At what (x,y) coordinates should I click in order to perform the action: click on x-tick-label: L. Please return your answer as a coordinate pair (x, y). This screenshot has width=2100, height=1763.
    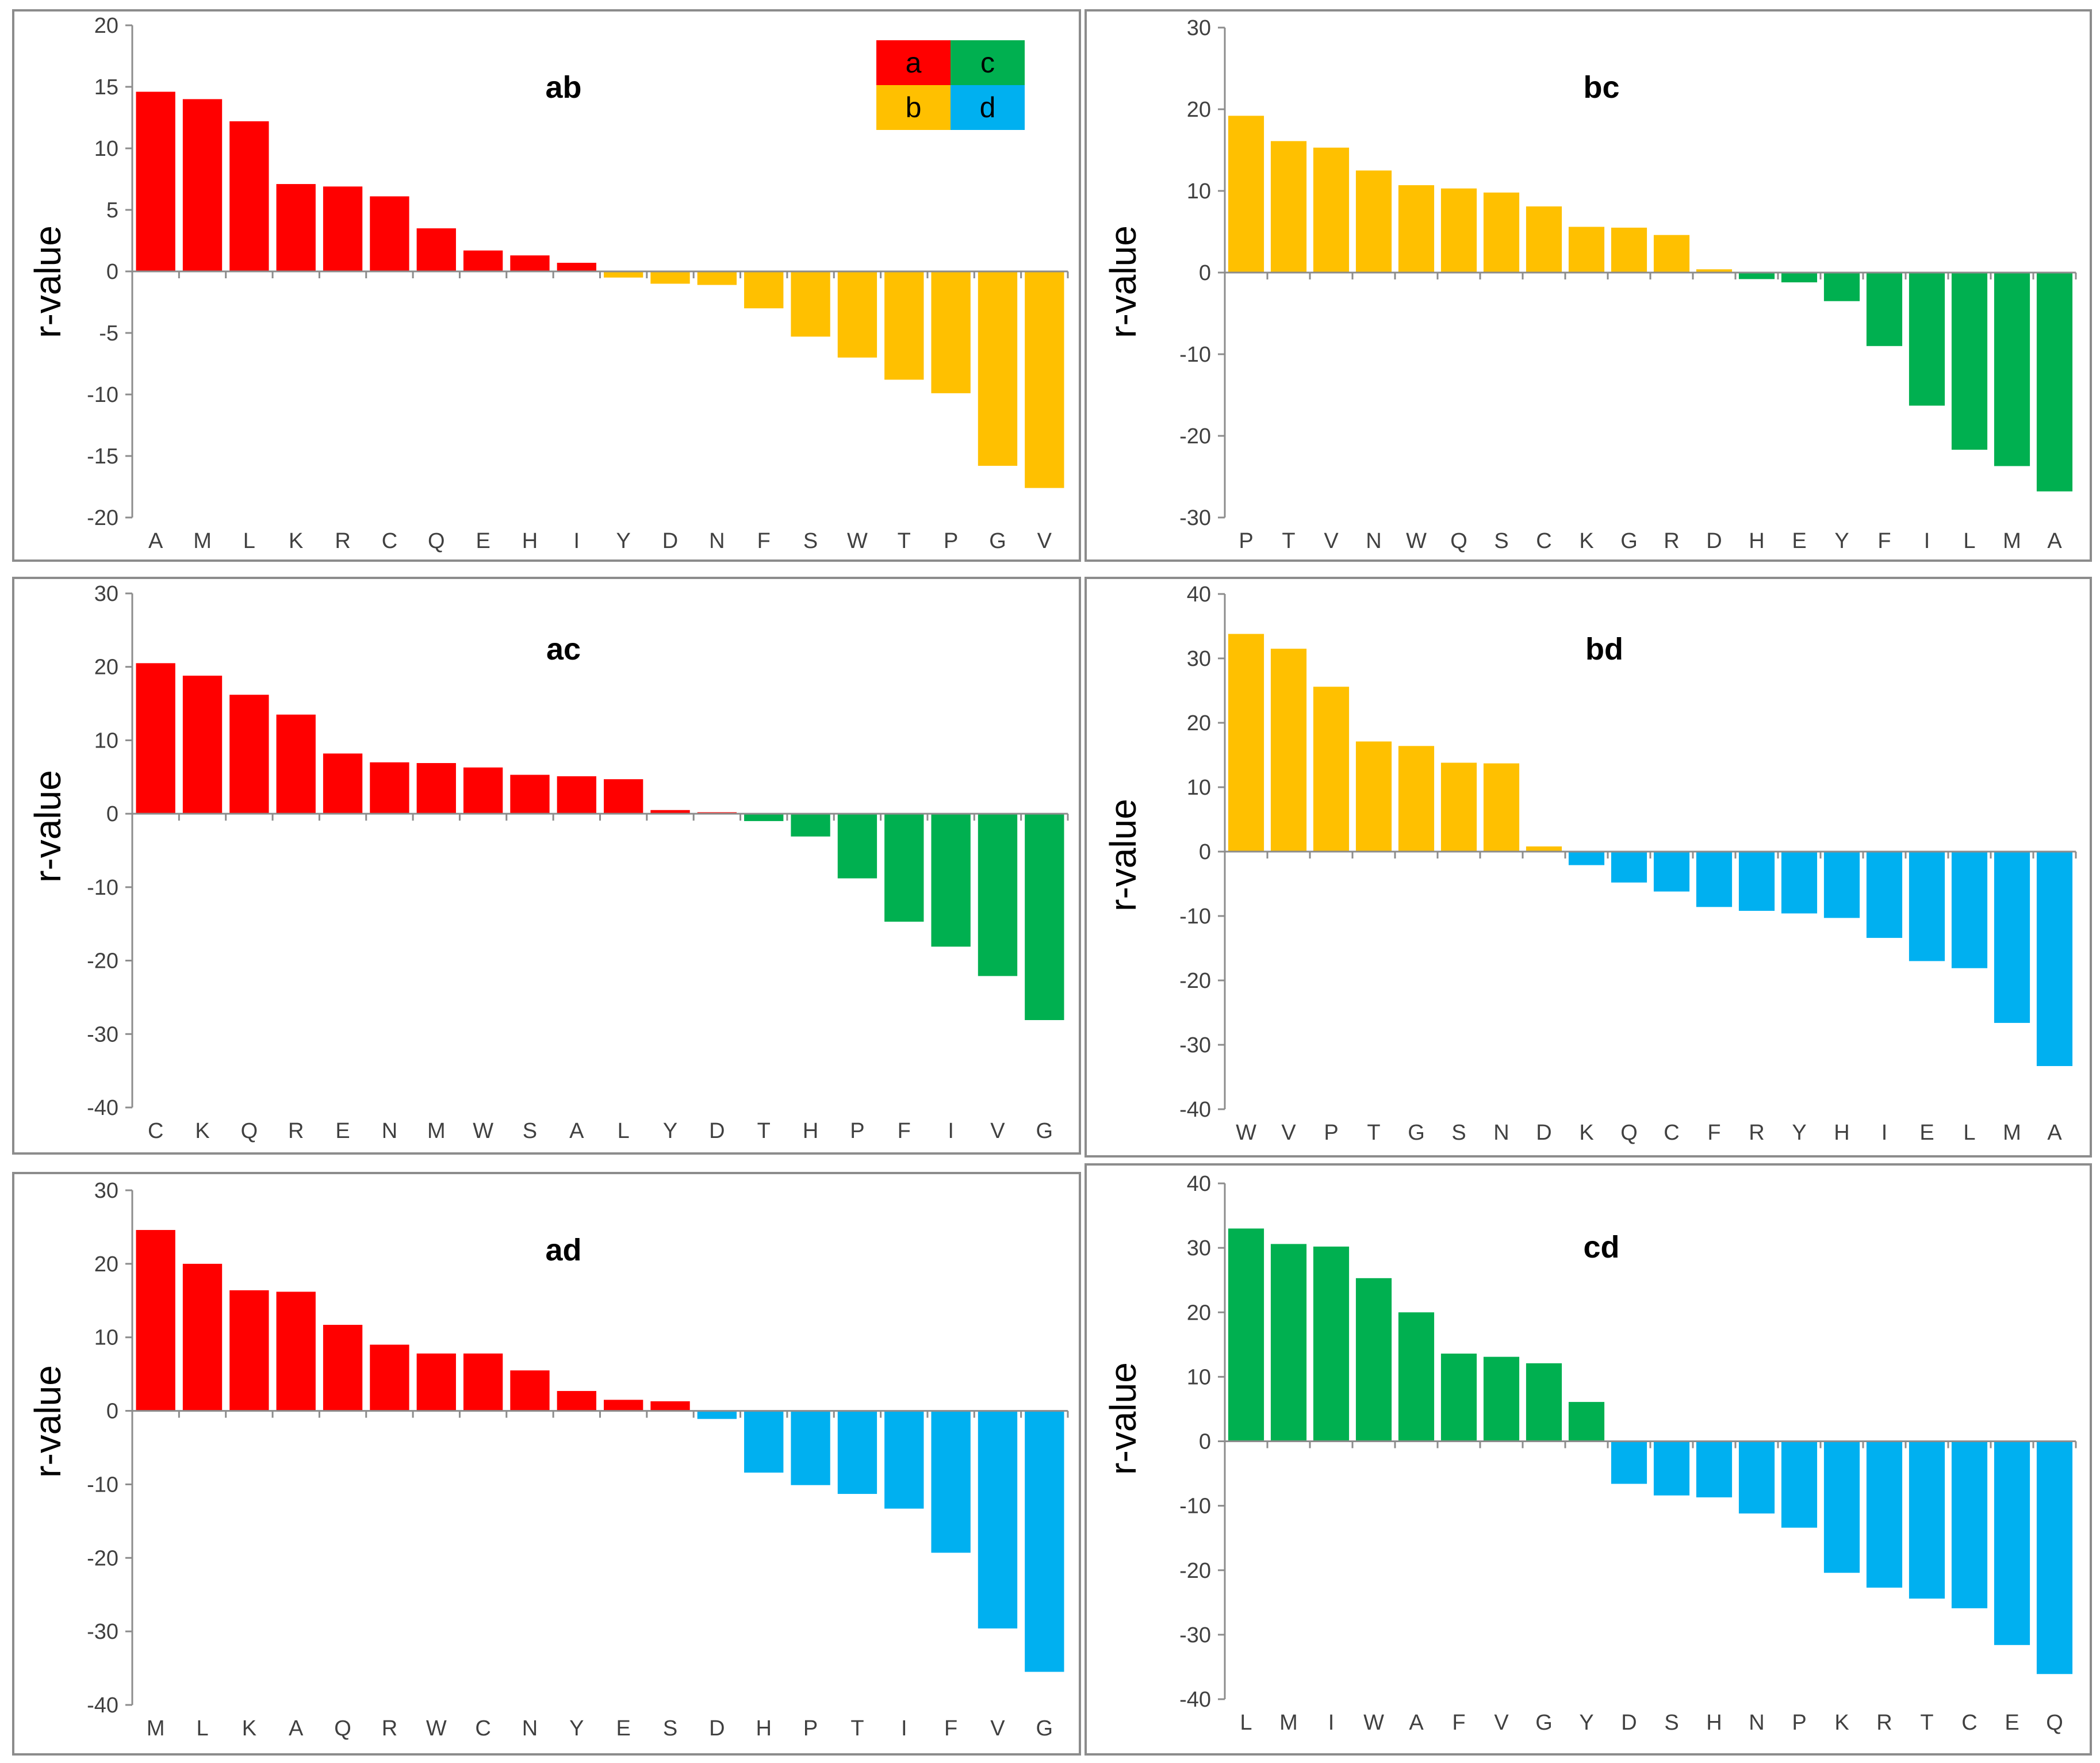
    Looking at the image, I should click on (1246, 1723).